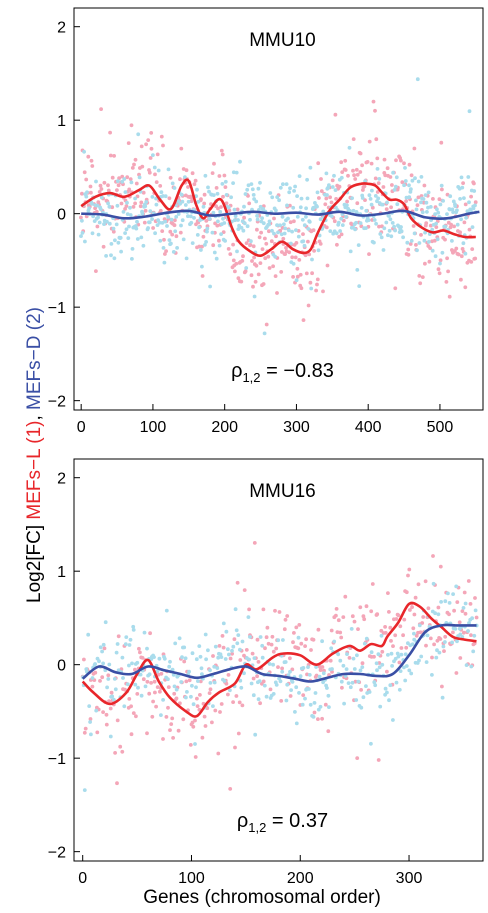 The width and height of the screenshot is (488, 913). What do you see at coordinates (61, 666) in the screenshot?
I see `y-tick-label: 0` at bounding box center [61, 666].